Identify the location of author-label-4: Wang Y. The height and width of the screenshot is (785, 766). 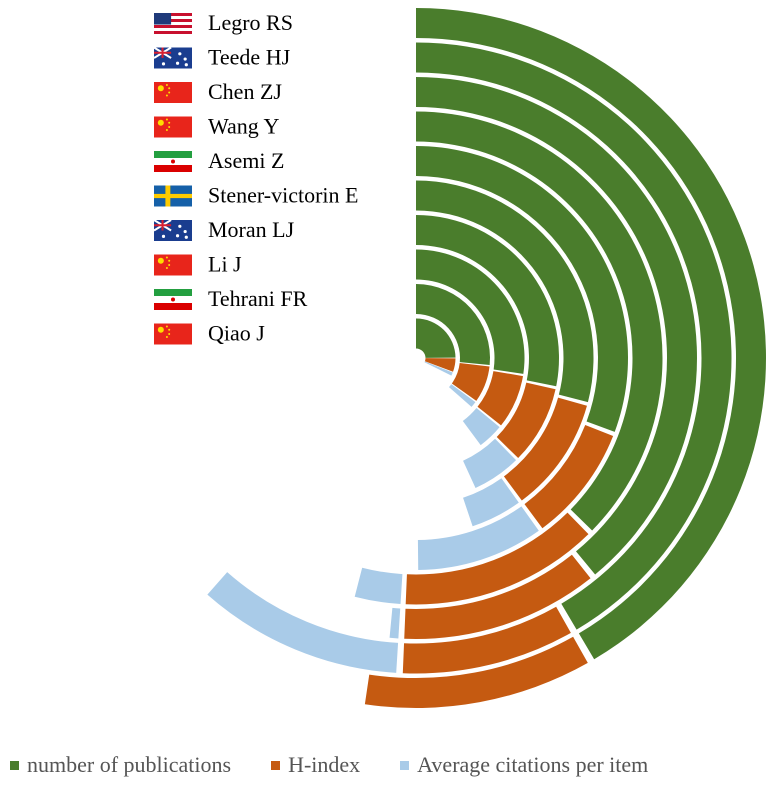
(243, 126).